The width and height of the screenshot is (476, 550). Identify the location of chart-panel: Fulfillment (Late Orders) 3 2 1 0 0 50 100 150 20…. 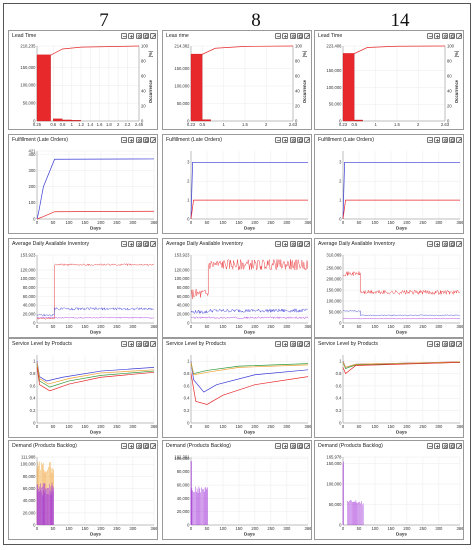
(237, 184).